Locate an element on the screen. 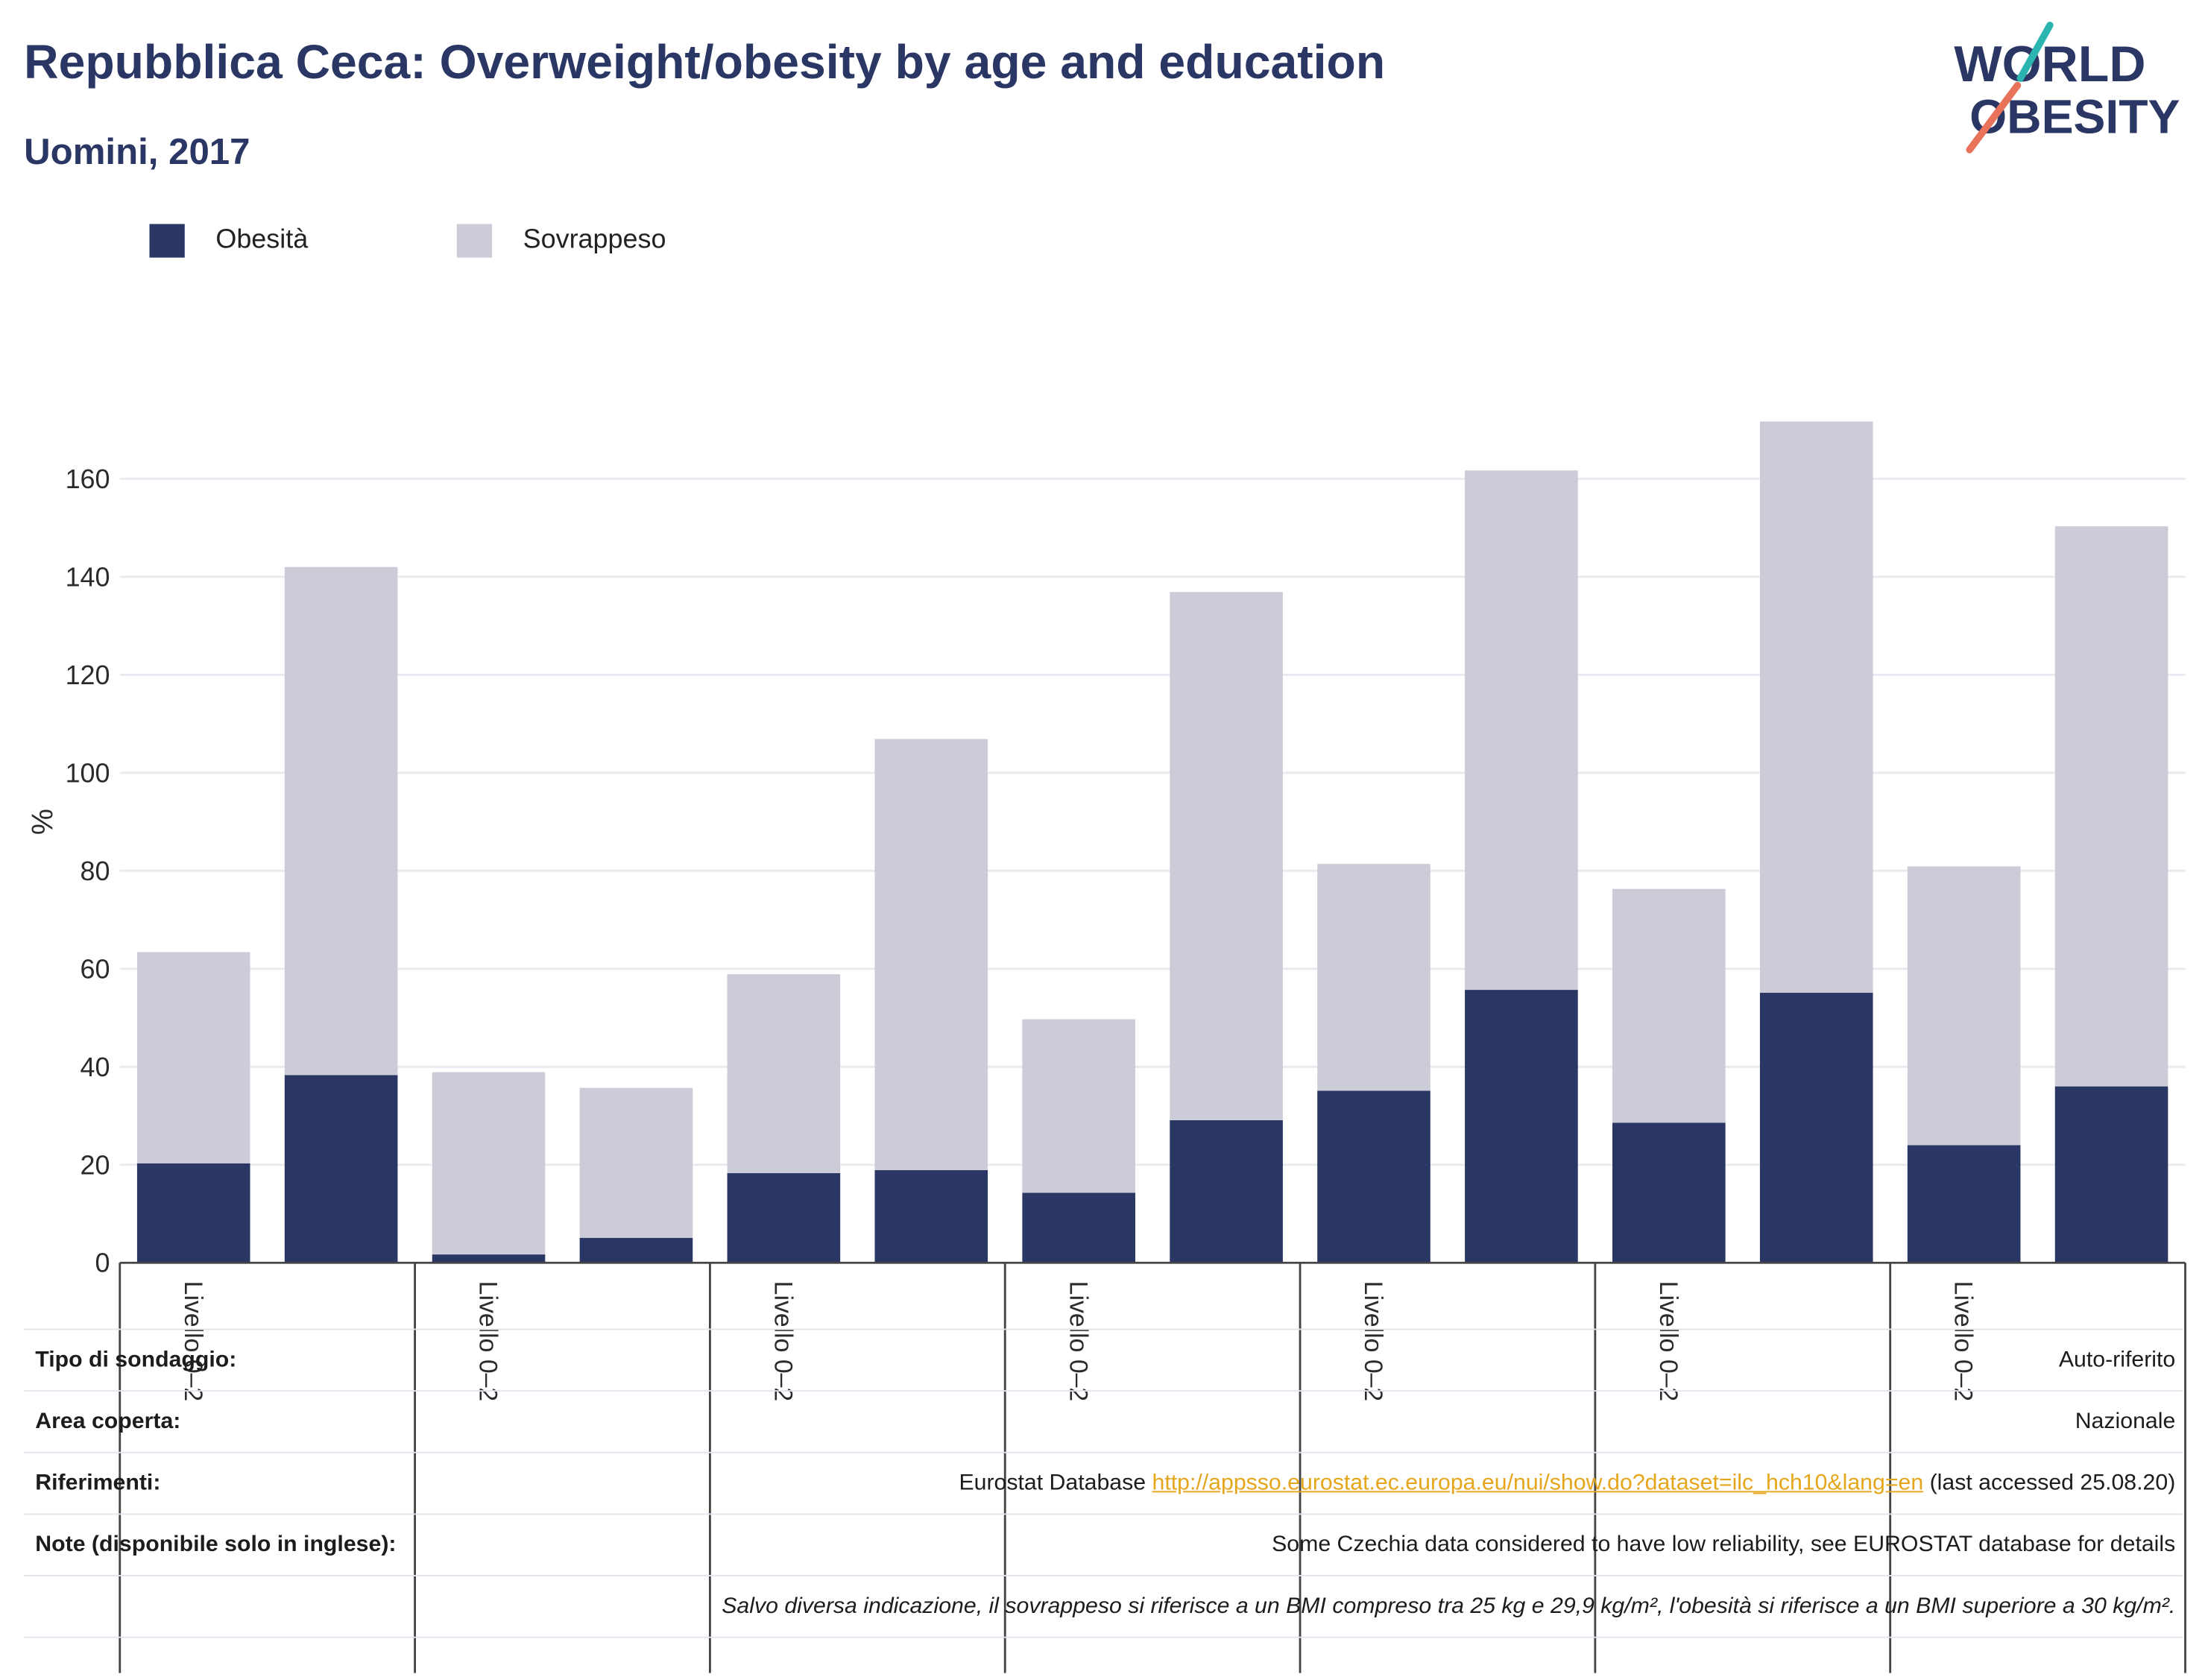 The image size is (2205, 1680). survey-type-label: Tipo di sondaggio: is located at coordinates (136, 1359).